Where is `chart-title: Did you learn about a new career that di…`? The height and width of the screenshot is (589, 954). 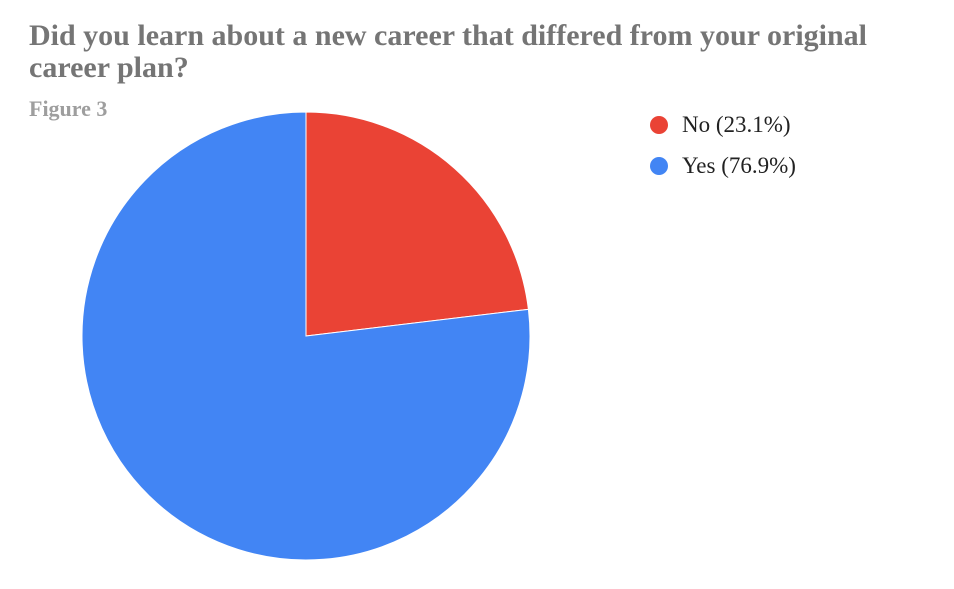 chart-title: Did you learn about a new career that di… is located at coordinates (448, 51).